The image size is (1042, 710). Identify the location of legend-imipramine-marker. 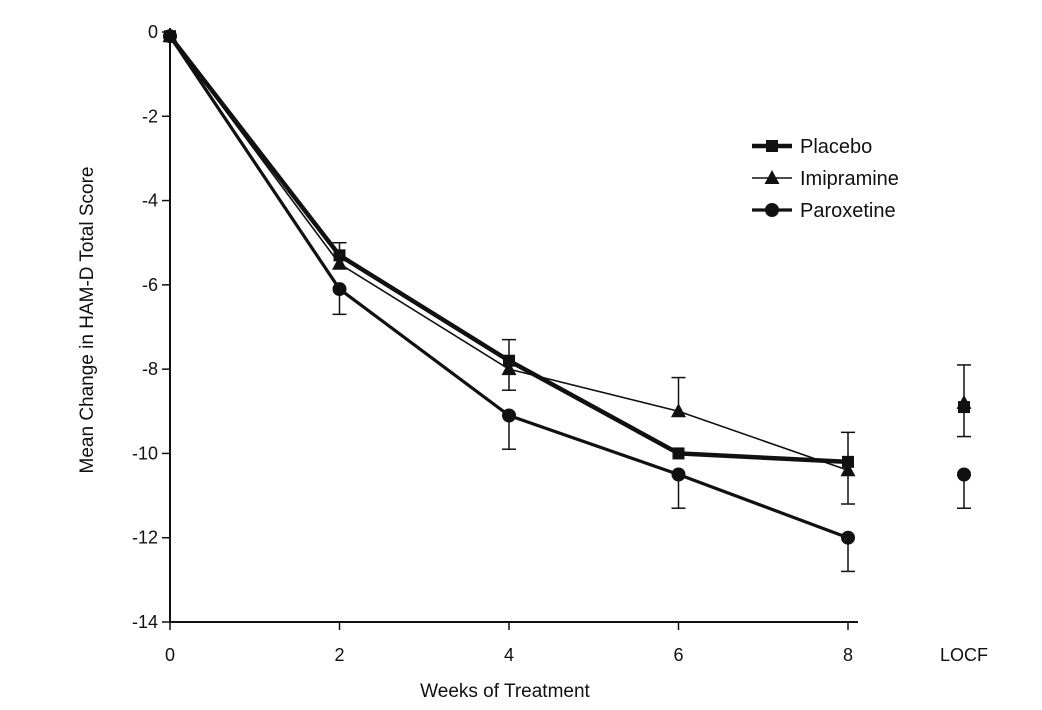
(772, 177).